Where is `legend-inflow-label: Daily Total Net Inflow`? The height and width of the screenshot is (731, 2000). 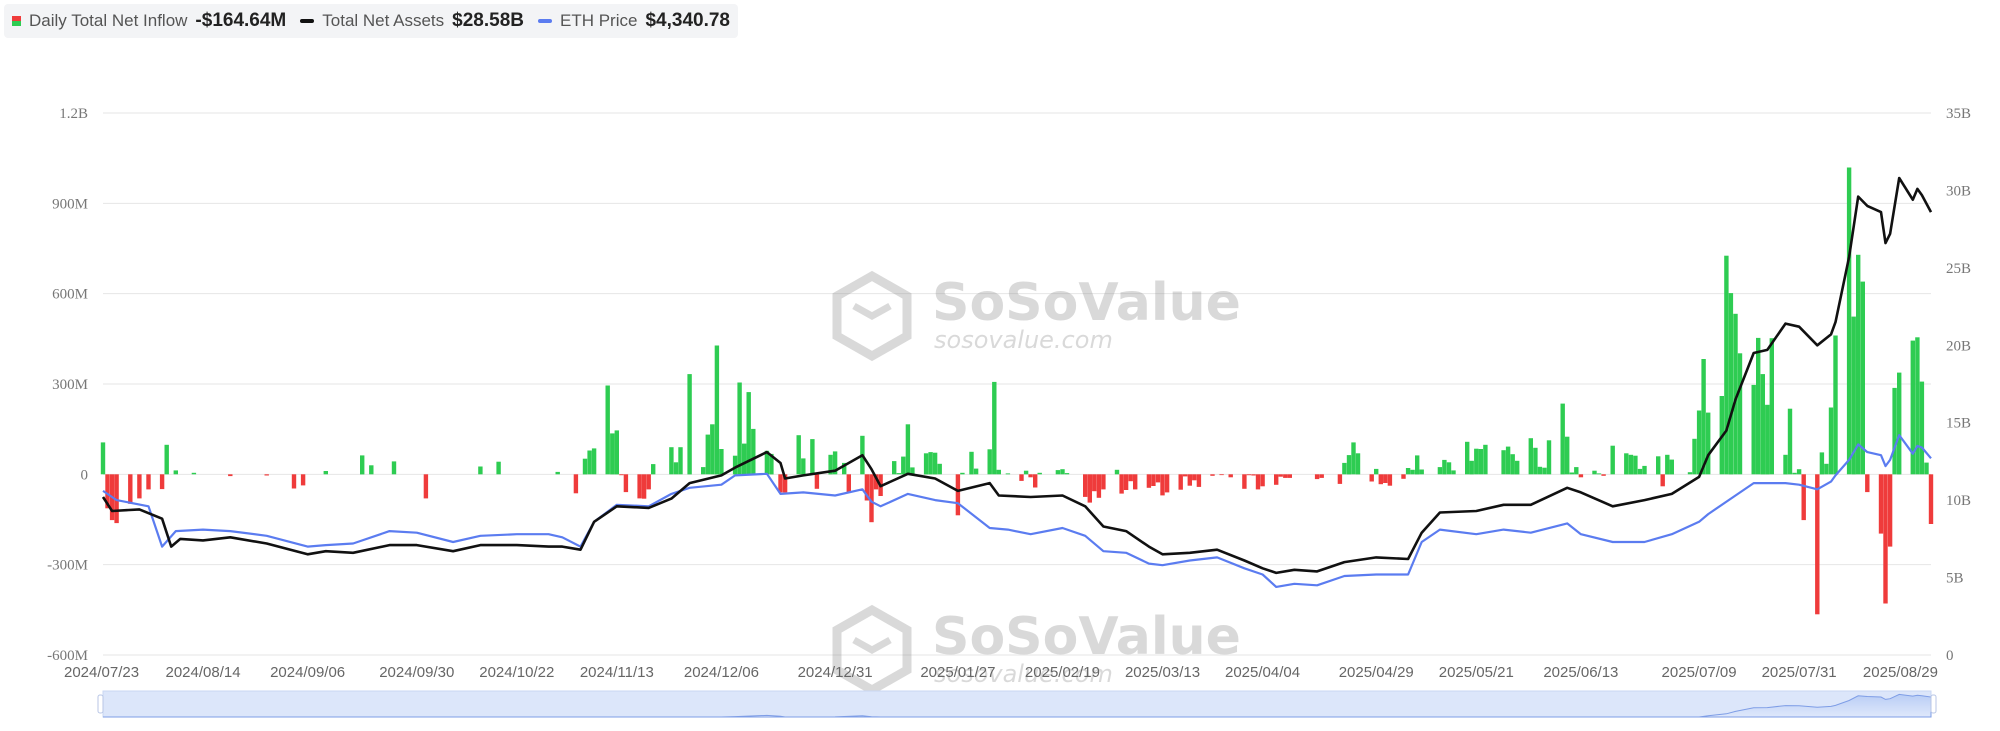 legend-inflow-label: Daily Total Net Inflow is located at coordinates (108, 20).